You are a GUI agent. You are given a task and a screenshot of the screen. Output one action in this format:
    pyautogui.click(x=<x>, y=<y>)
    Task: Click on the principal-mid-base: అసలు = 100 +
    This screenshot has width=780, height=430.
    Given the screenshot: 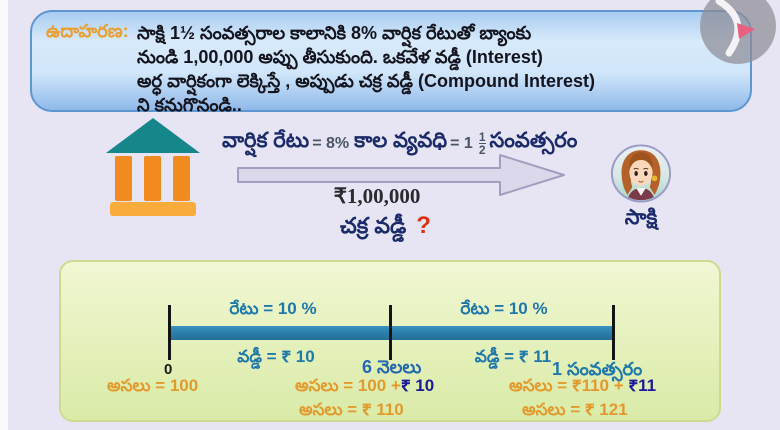 What is the action you would take?
    pyautogui.click(x=348, y=385)
    